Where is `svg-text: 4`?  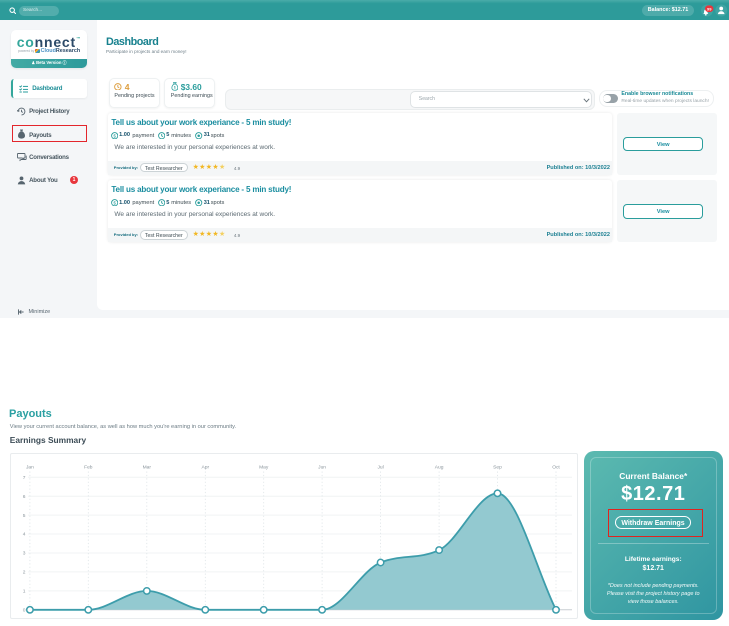
svg-text: 4 is located at coordinates (24, 535).